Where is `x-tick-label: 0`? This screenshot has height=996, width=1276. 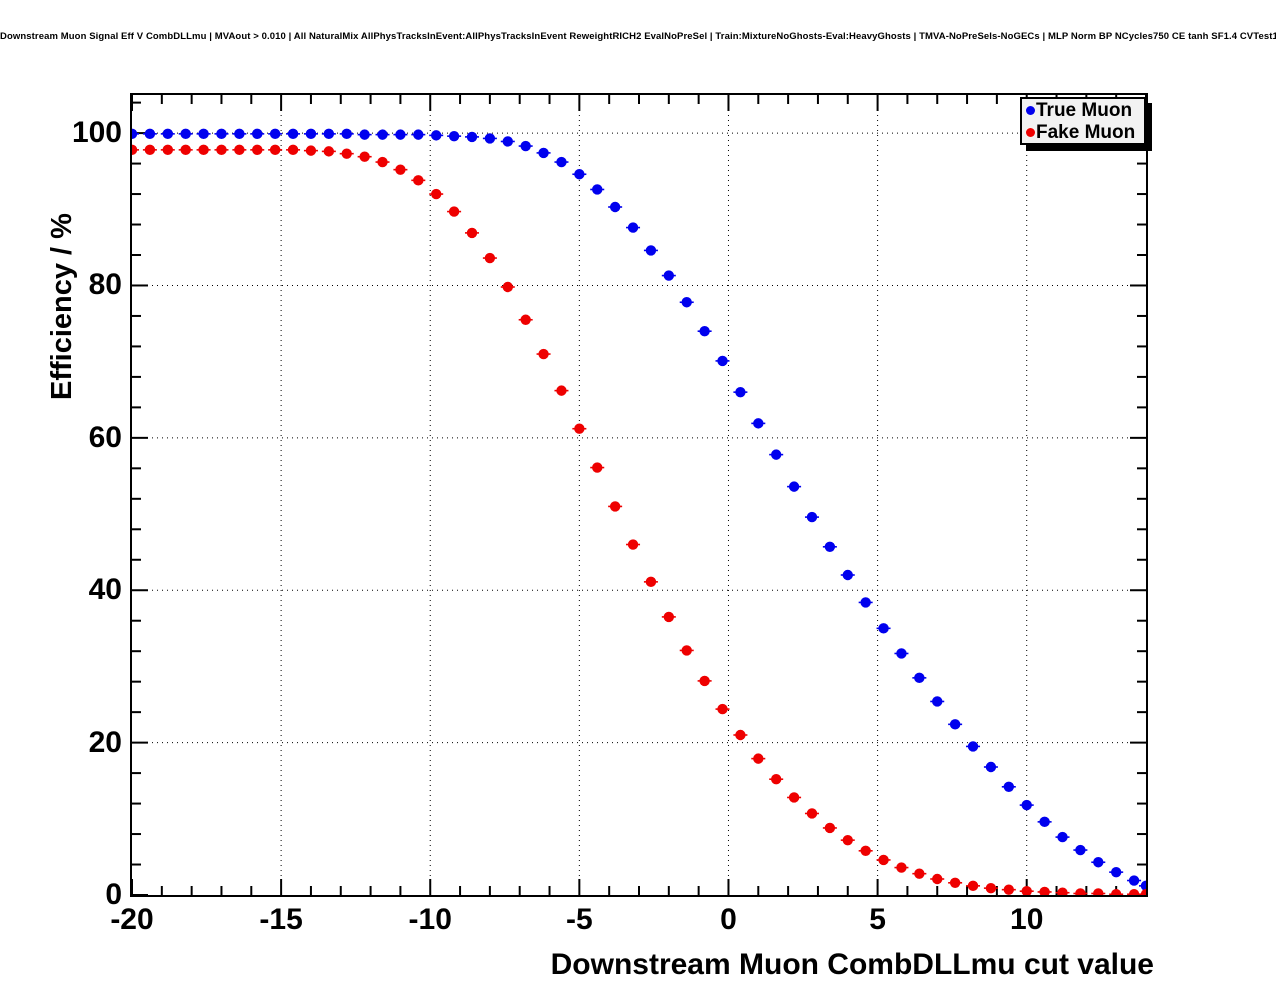 x-tick-label: 0 is located at coordinates (728, 919).